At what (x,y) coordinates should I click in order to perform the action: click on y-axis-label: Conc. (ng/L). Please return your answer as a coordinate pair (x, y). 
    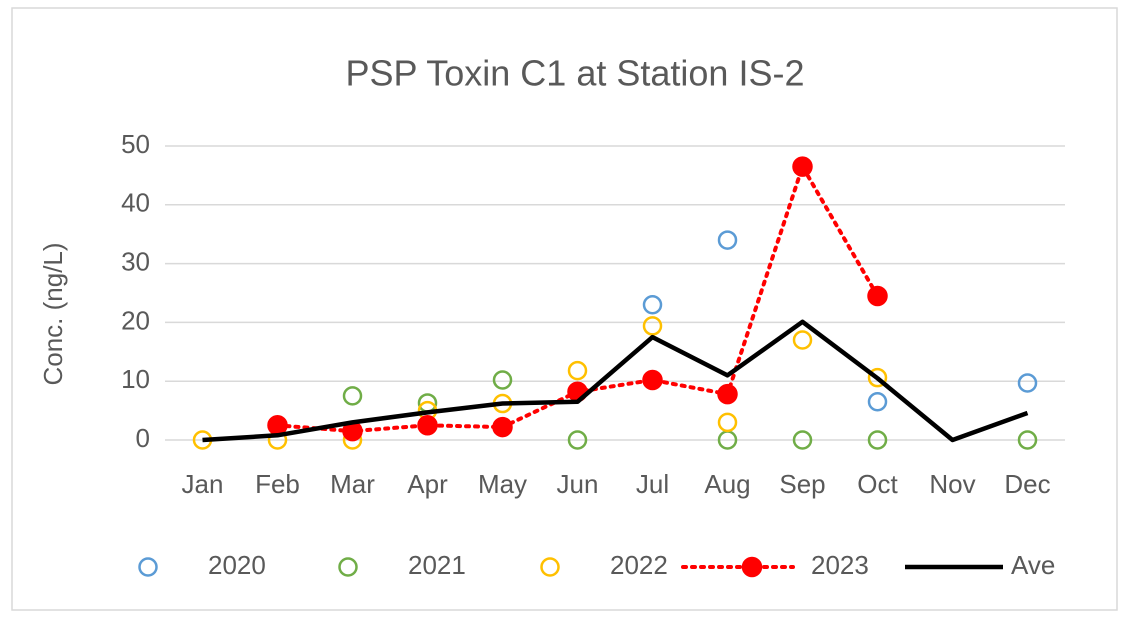
    Looking at the image, I should click on (53, 313).